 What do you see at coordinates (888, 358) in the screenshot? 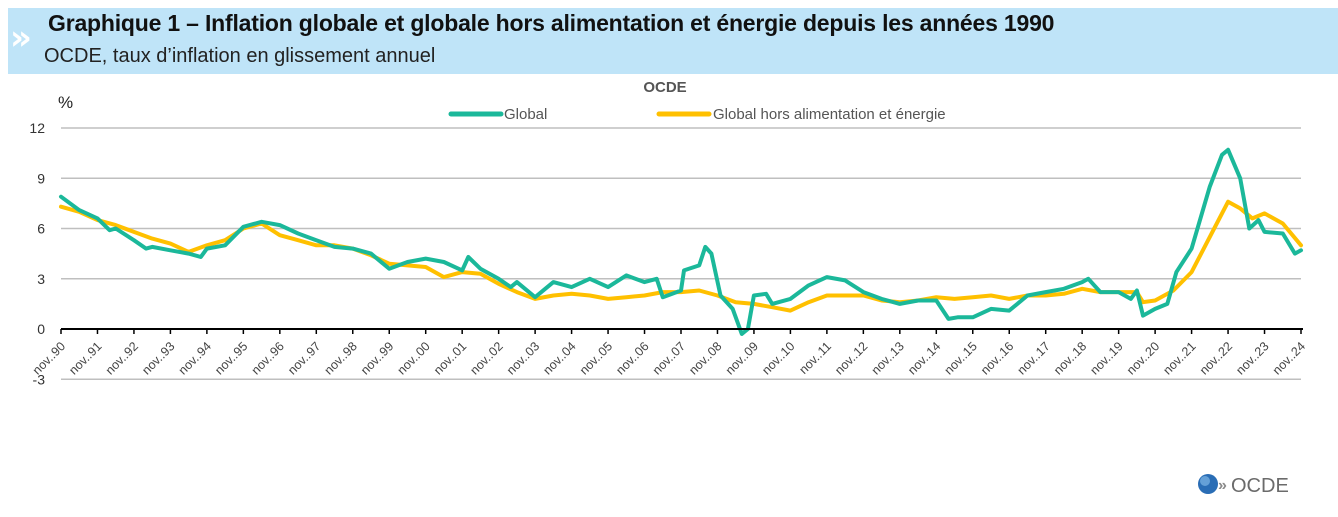
I see `x-tick-label: nov..13` at bounding box center [888, 358].